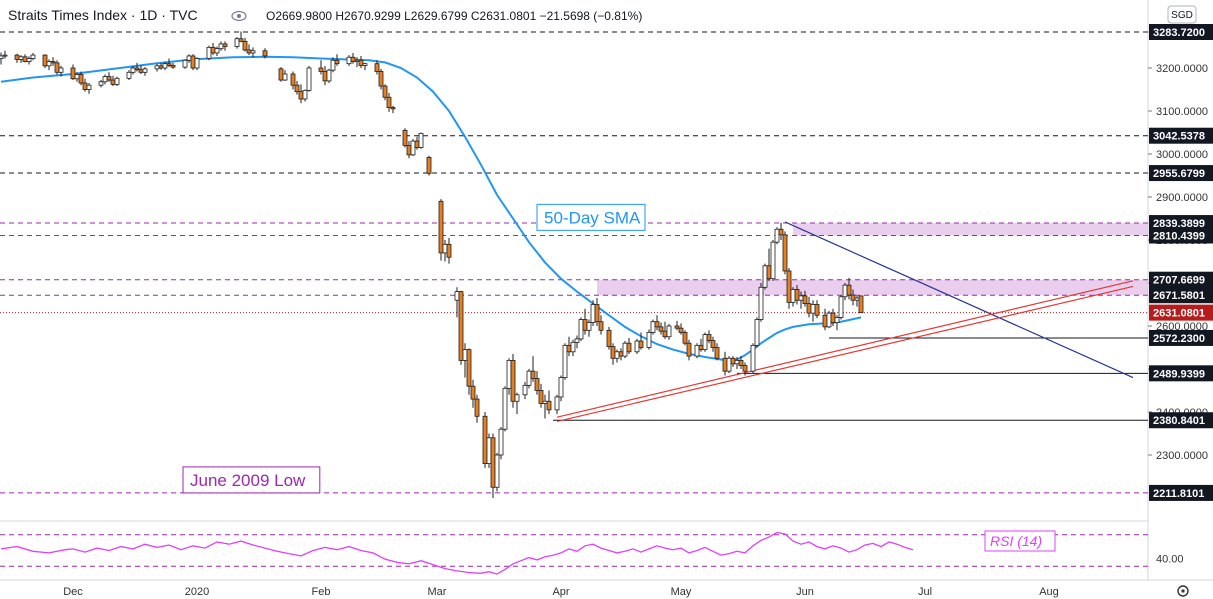  I want to click on price-tick-label: 2300.0000, so click(1182, 456).